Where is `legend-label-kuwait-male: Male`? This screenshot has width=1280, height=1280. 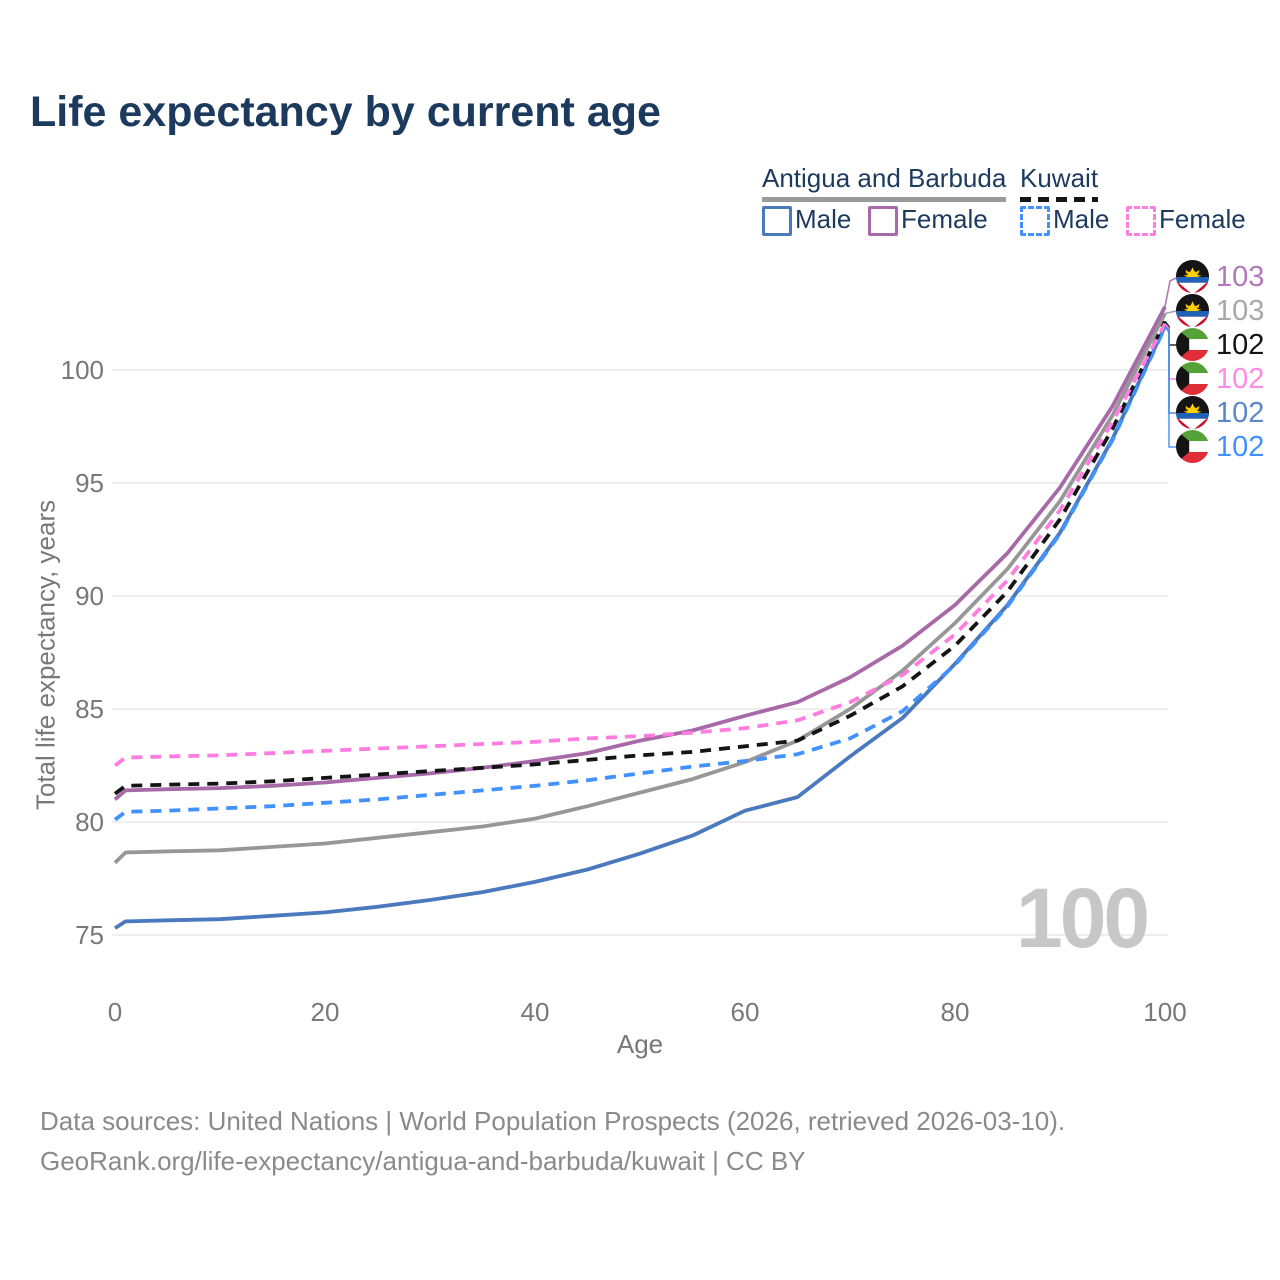 legend-label-kuwait-male: Male is located at coordinates (1081, 219).